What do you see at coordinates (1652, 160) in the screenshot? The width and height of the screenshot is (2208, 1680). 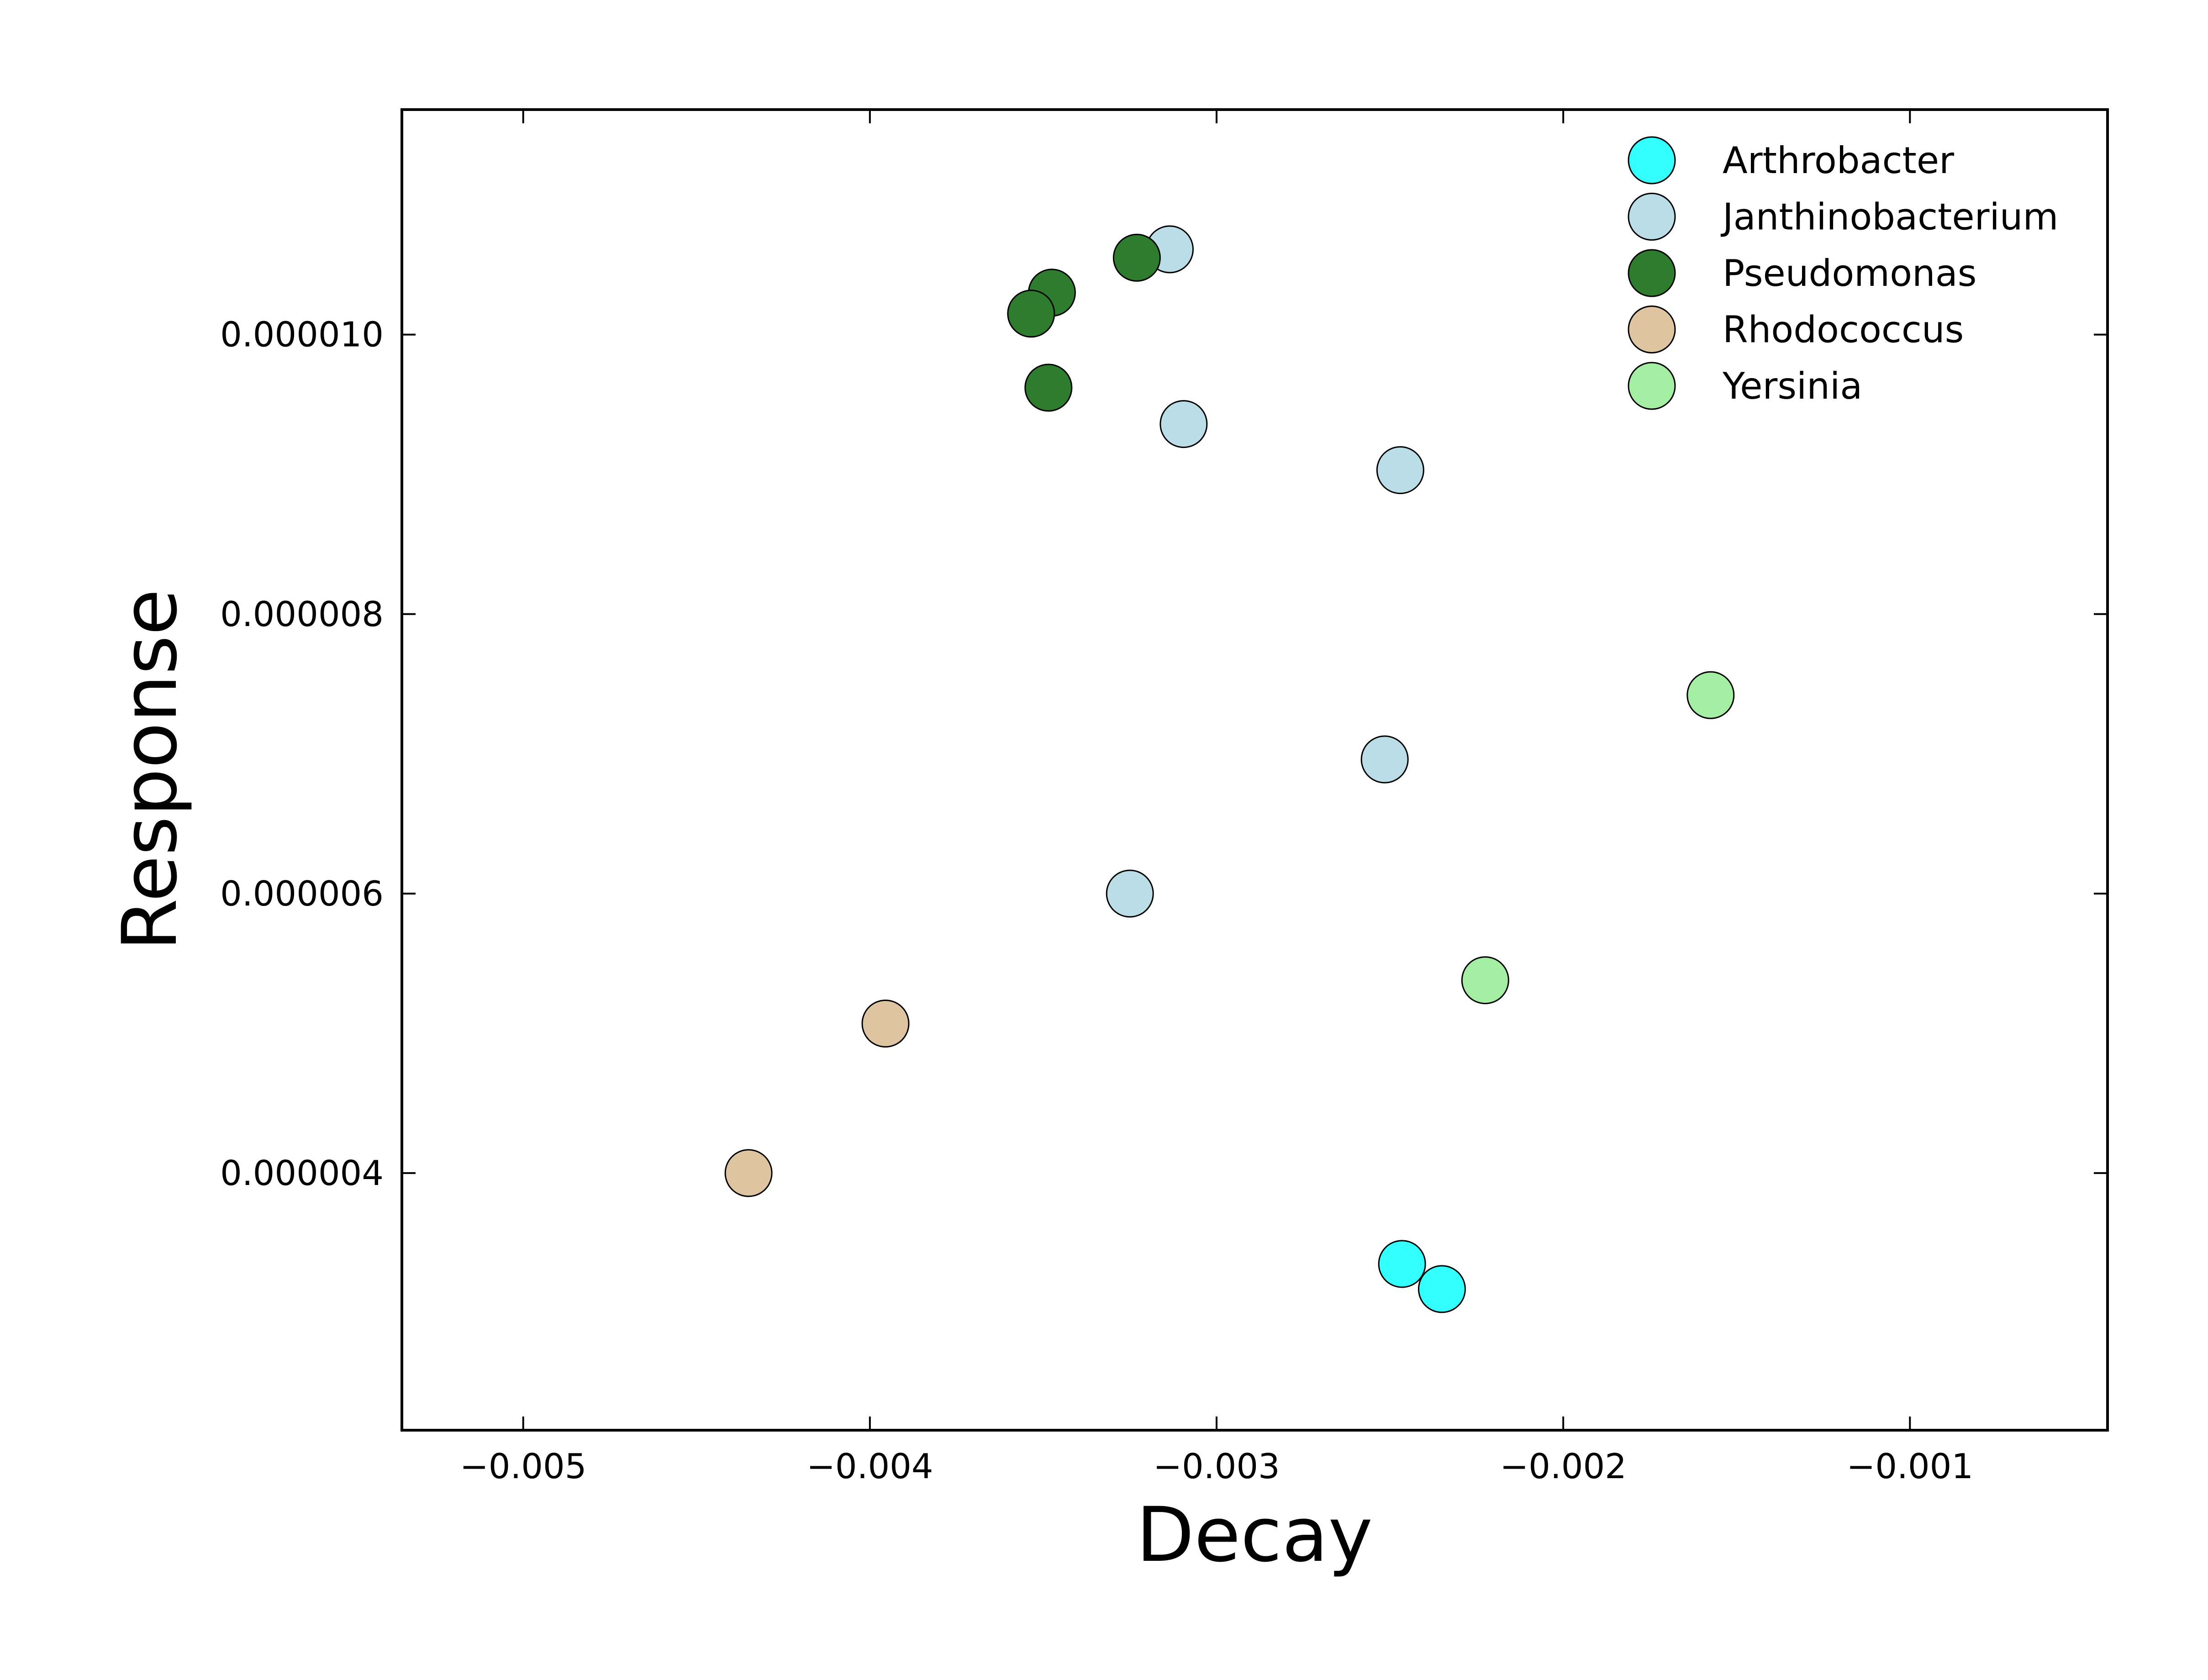 I see `legend-marker-arthrobacter` at bounding box center [1652, 160].